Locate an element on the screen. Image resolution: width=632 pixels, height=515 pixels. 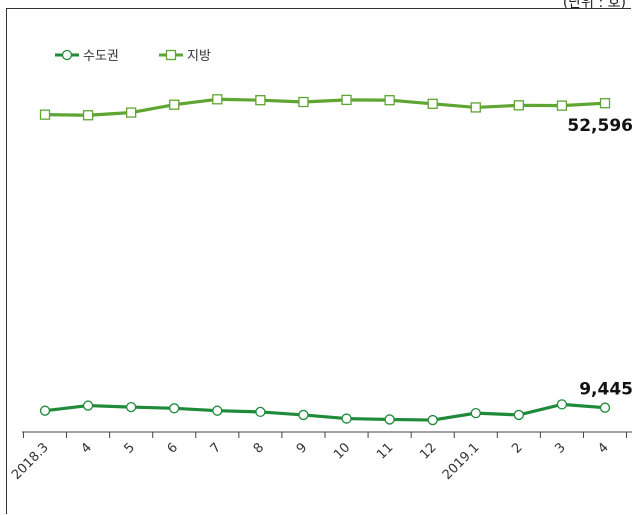
x-tick-label: 8 is located at coordinates (259, 448).